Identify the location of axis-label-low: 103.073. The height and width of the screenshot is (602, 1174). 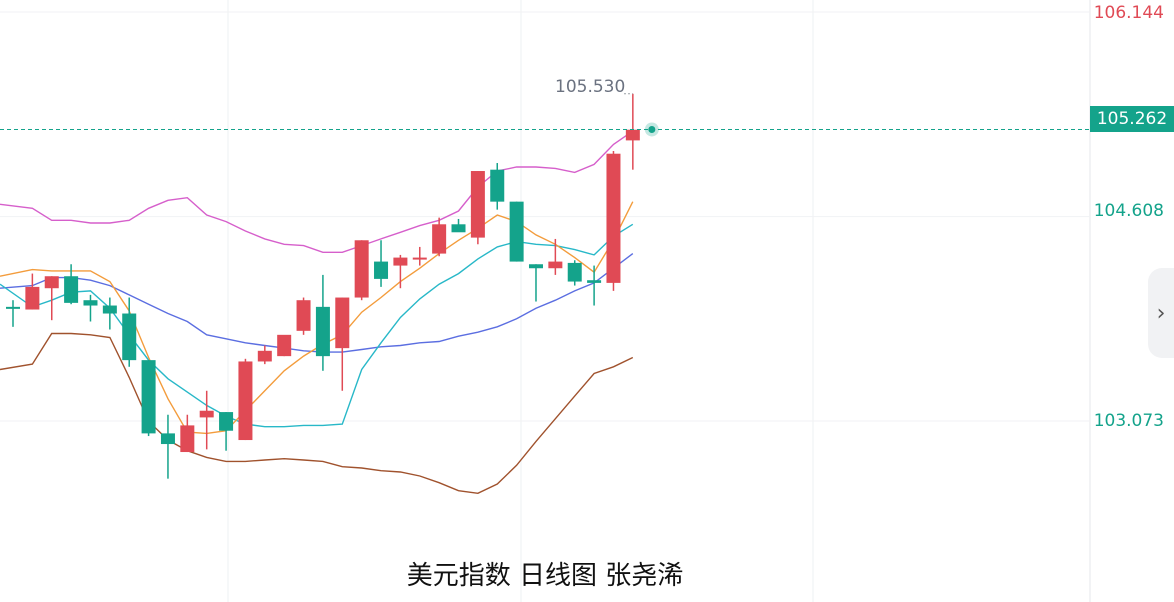
(1128, 421).